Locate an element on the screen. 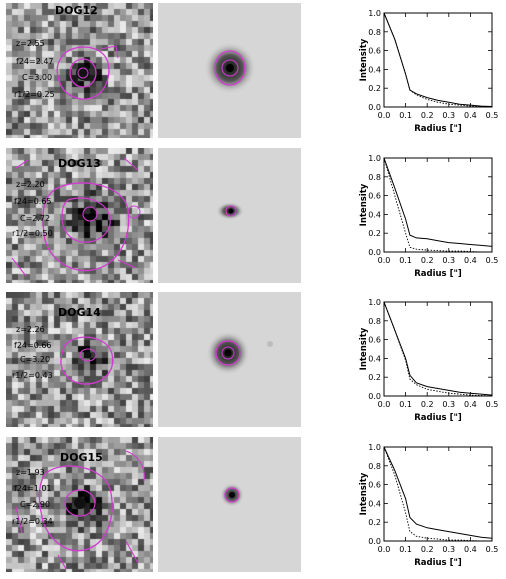 This screenshot has width=506, height=579. param-half-light-radius: r1/2=0.50 is located at coordinates (32, 233).